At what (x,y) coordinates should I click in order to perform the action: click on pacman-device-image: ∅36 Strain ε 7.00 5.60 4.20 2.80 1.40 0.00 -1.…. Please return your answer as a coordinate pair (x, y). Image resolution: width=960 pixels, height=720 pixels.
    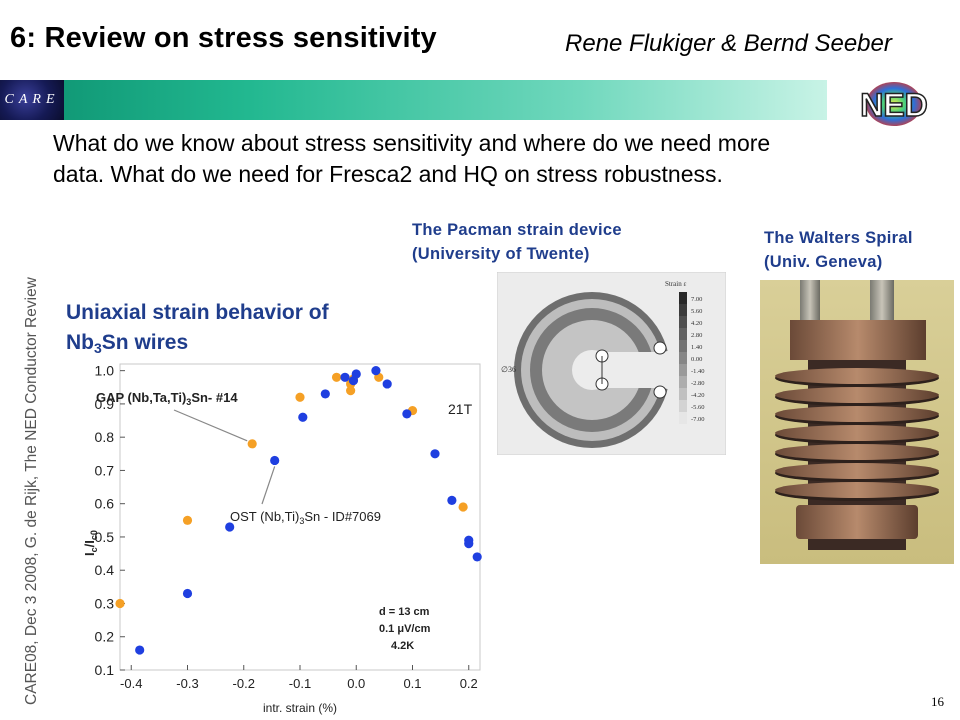
    Looking at the image, I should click on (611, 363).